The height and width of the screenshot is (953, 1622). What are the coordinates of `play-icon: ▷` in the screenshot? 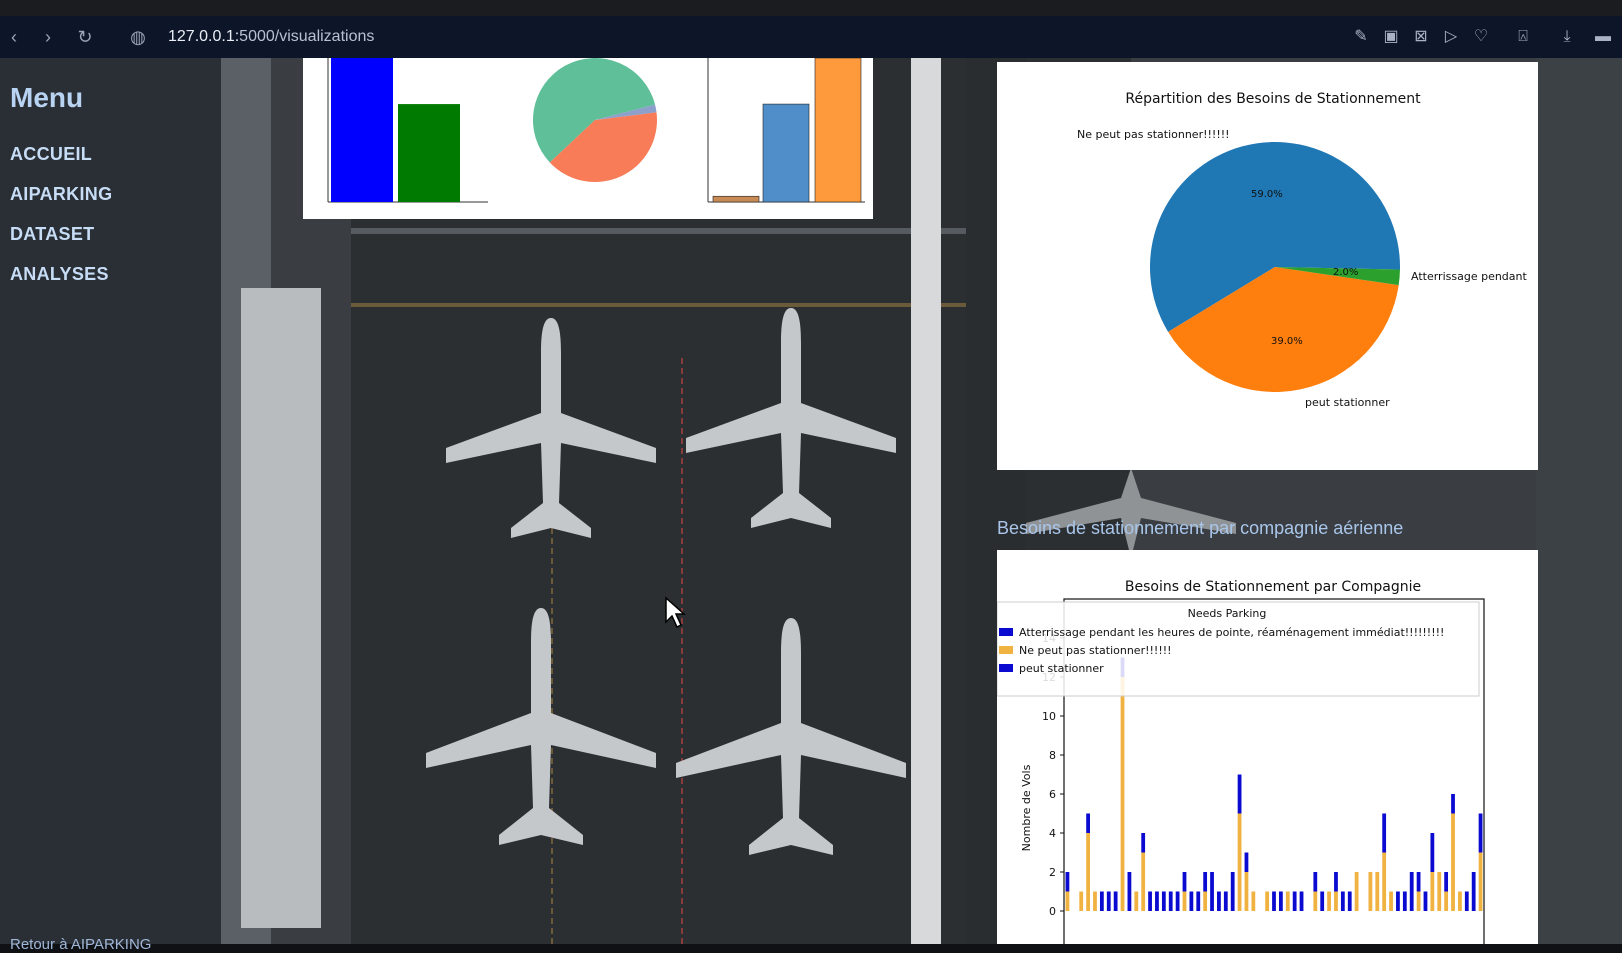 It's located at (1451, 36).